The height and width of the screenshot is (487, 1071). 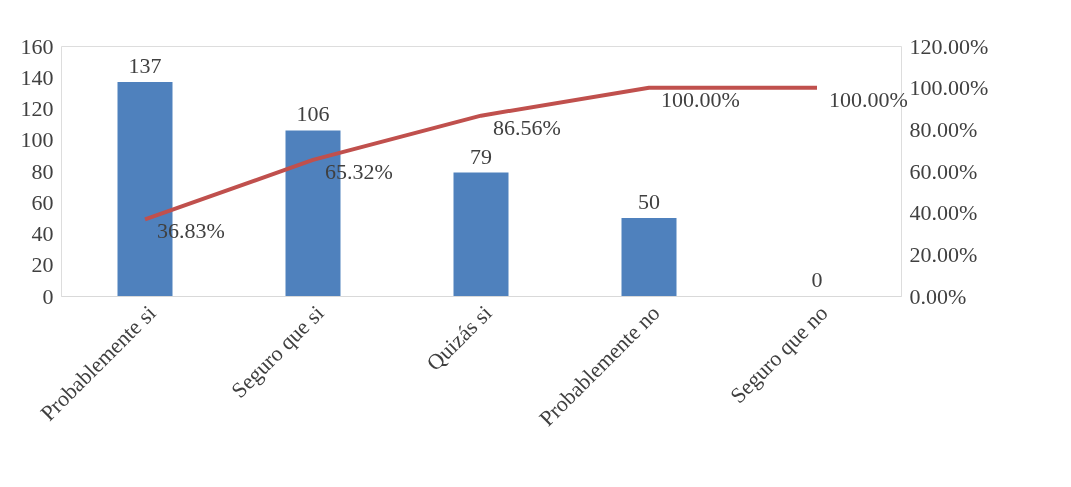 What do you see at coordinates (37, 77) in the screenshot?
I see `y-tick-label: 140` at bounding box center [37, 77].